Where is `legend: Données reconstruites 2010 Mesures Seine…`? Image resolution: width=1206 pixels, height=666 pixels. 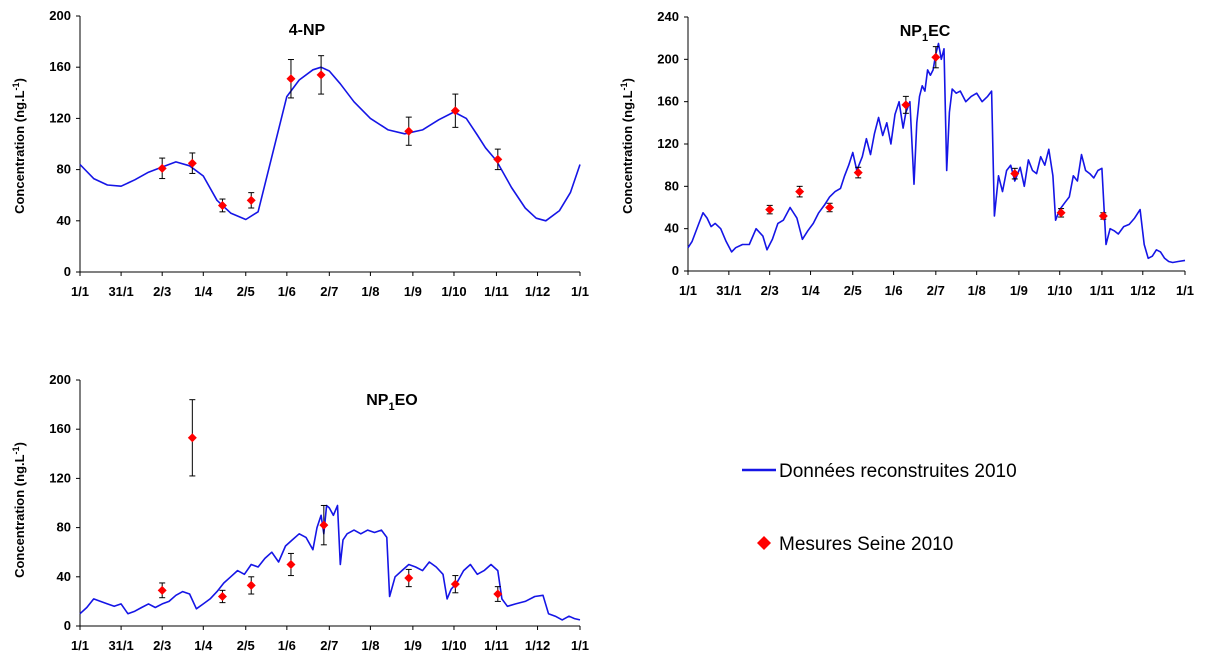 legend: Données reconstruites 2010 Mesures Seine… is located at coordinates (879, 508).